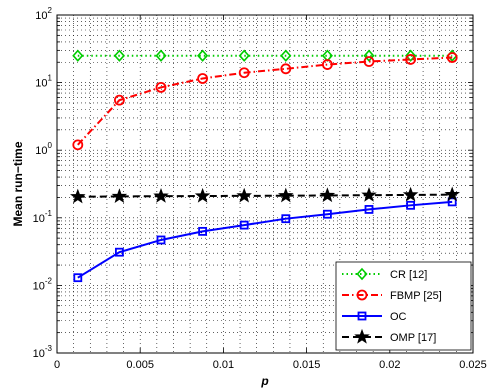 This screenshot has height=390, width=497. What do you see at coordinates (43, 14) in the screenshot?
I see `y-tick-label: 10²` at bounding box center [43, 14].